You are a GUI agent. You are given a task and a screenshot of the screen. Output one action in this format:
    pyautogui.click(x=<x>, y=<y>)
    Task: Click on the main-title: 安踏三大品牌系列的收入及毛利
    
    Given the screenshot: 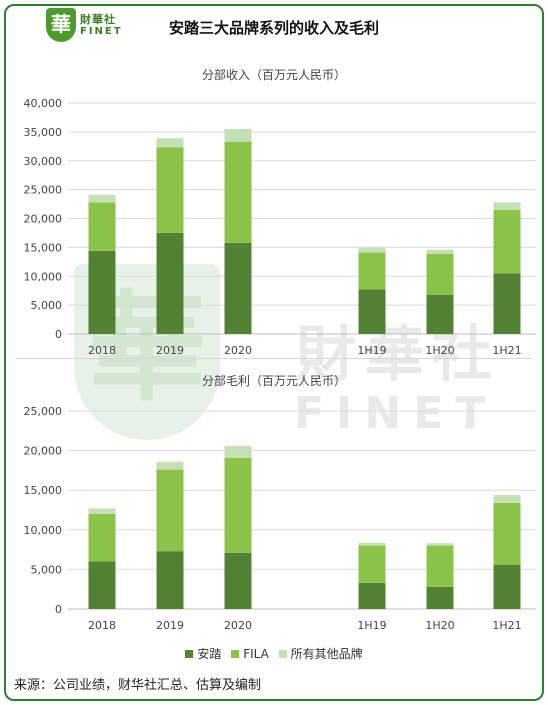 What is the action you would take?
    pyautogui.click(x=273, y=28)
    